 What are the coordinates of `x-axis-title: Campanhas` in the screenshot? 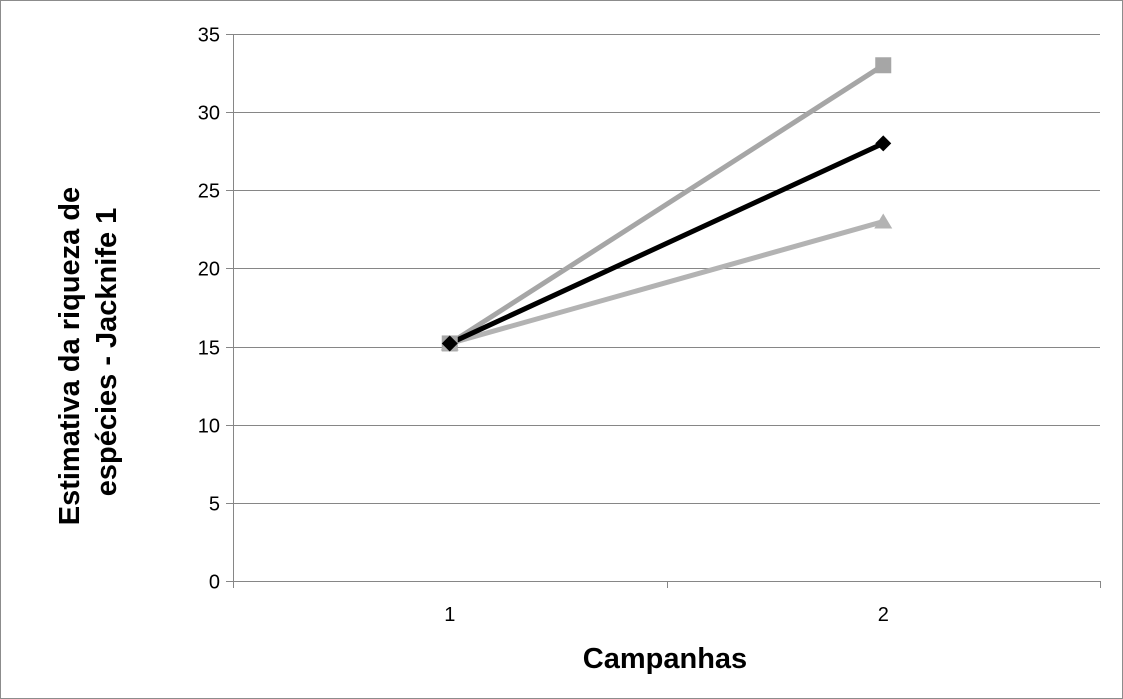 It's located at (665, 659).